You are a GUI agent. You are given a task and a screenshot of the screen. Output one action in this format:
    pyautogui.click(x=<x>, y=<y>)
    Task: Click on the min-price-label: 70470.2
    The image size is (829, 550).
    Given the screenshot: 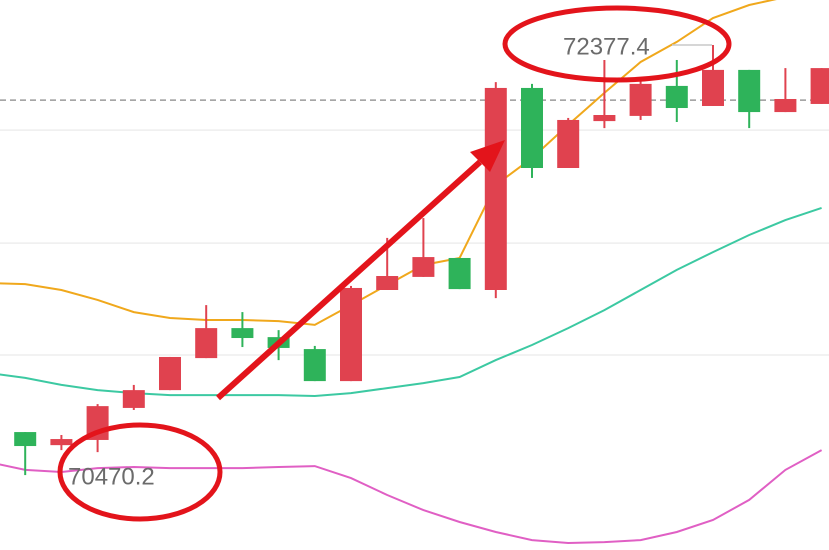 What is the action you would take?
    pyautogui.click(x=111, y=476)
    